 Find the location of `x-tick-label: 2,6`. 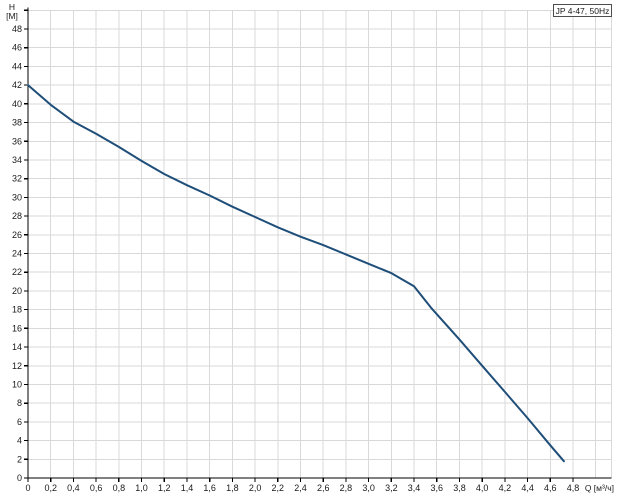

x-tick-label: 2,6 is located at coordinates (323, 488).